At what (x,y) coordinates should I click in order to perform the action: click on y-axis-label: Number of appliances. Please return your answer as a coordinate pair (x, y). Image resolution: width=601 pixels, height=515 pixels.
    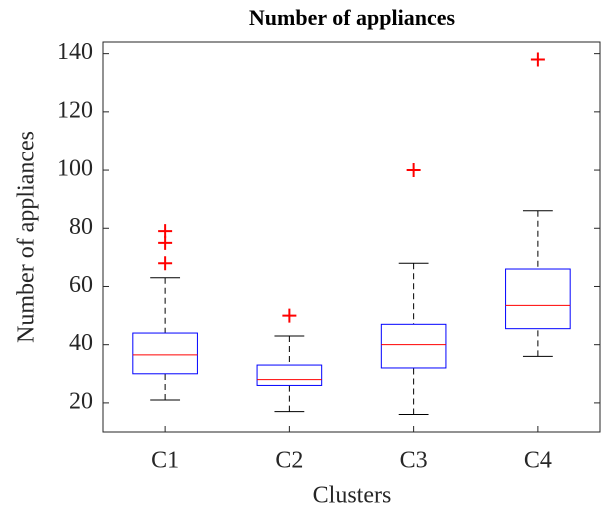
    Looking at the image, I should click on (27, 237).